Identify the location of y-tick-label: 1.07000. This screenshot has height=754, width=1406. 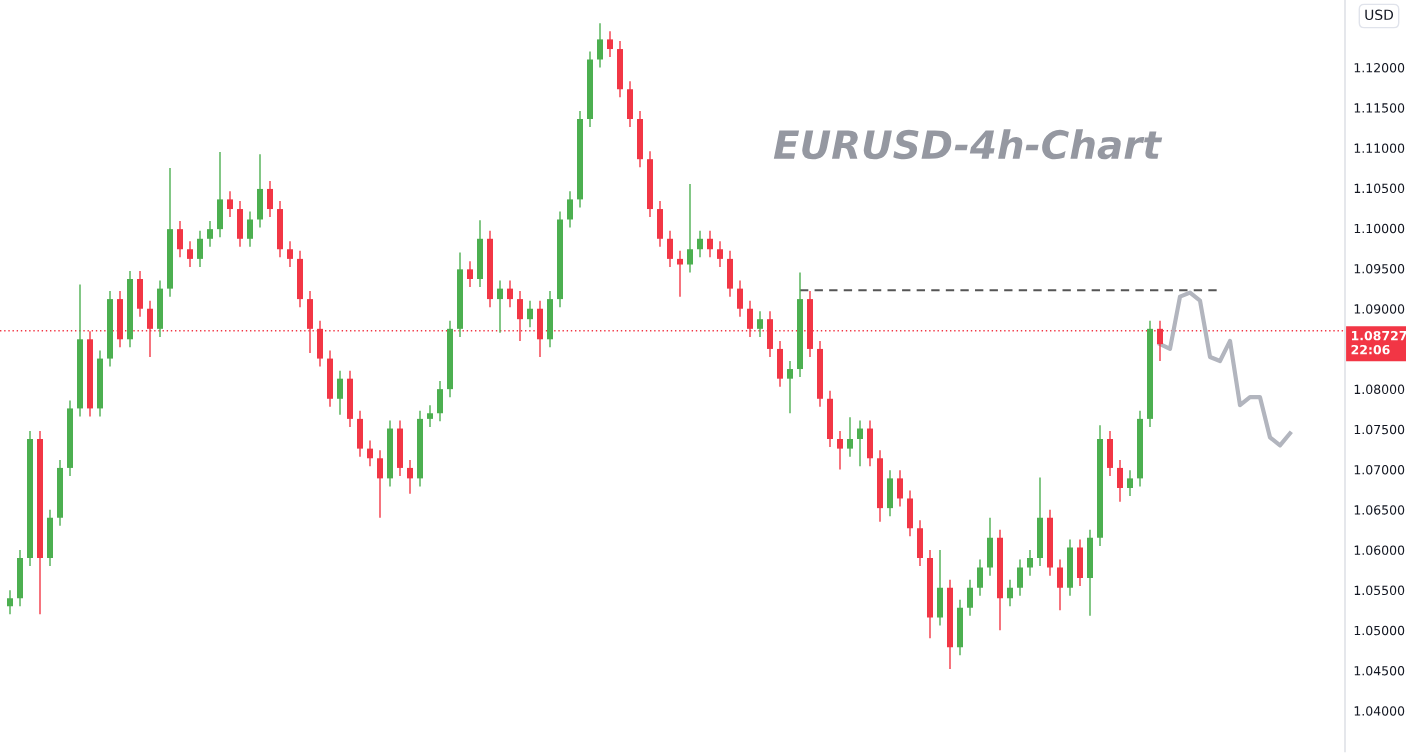
(1379, 470).